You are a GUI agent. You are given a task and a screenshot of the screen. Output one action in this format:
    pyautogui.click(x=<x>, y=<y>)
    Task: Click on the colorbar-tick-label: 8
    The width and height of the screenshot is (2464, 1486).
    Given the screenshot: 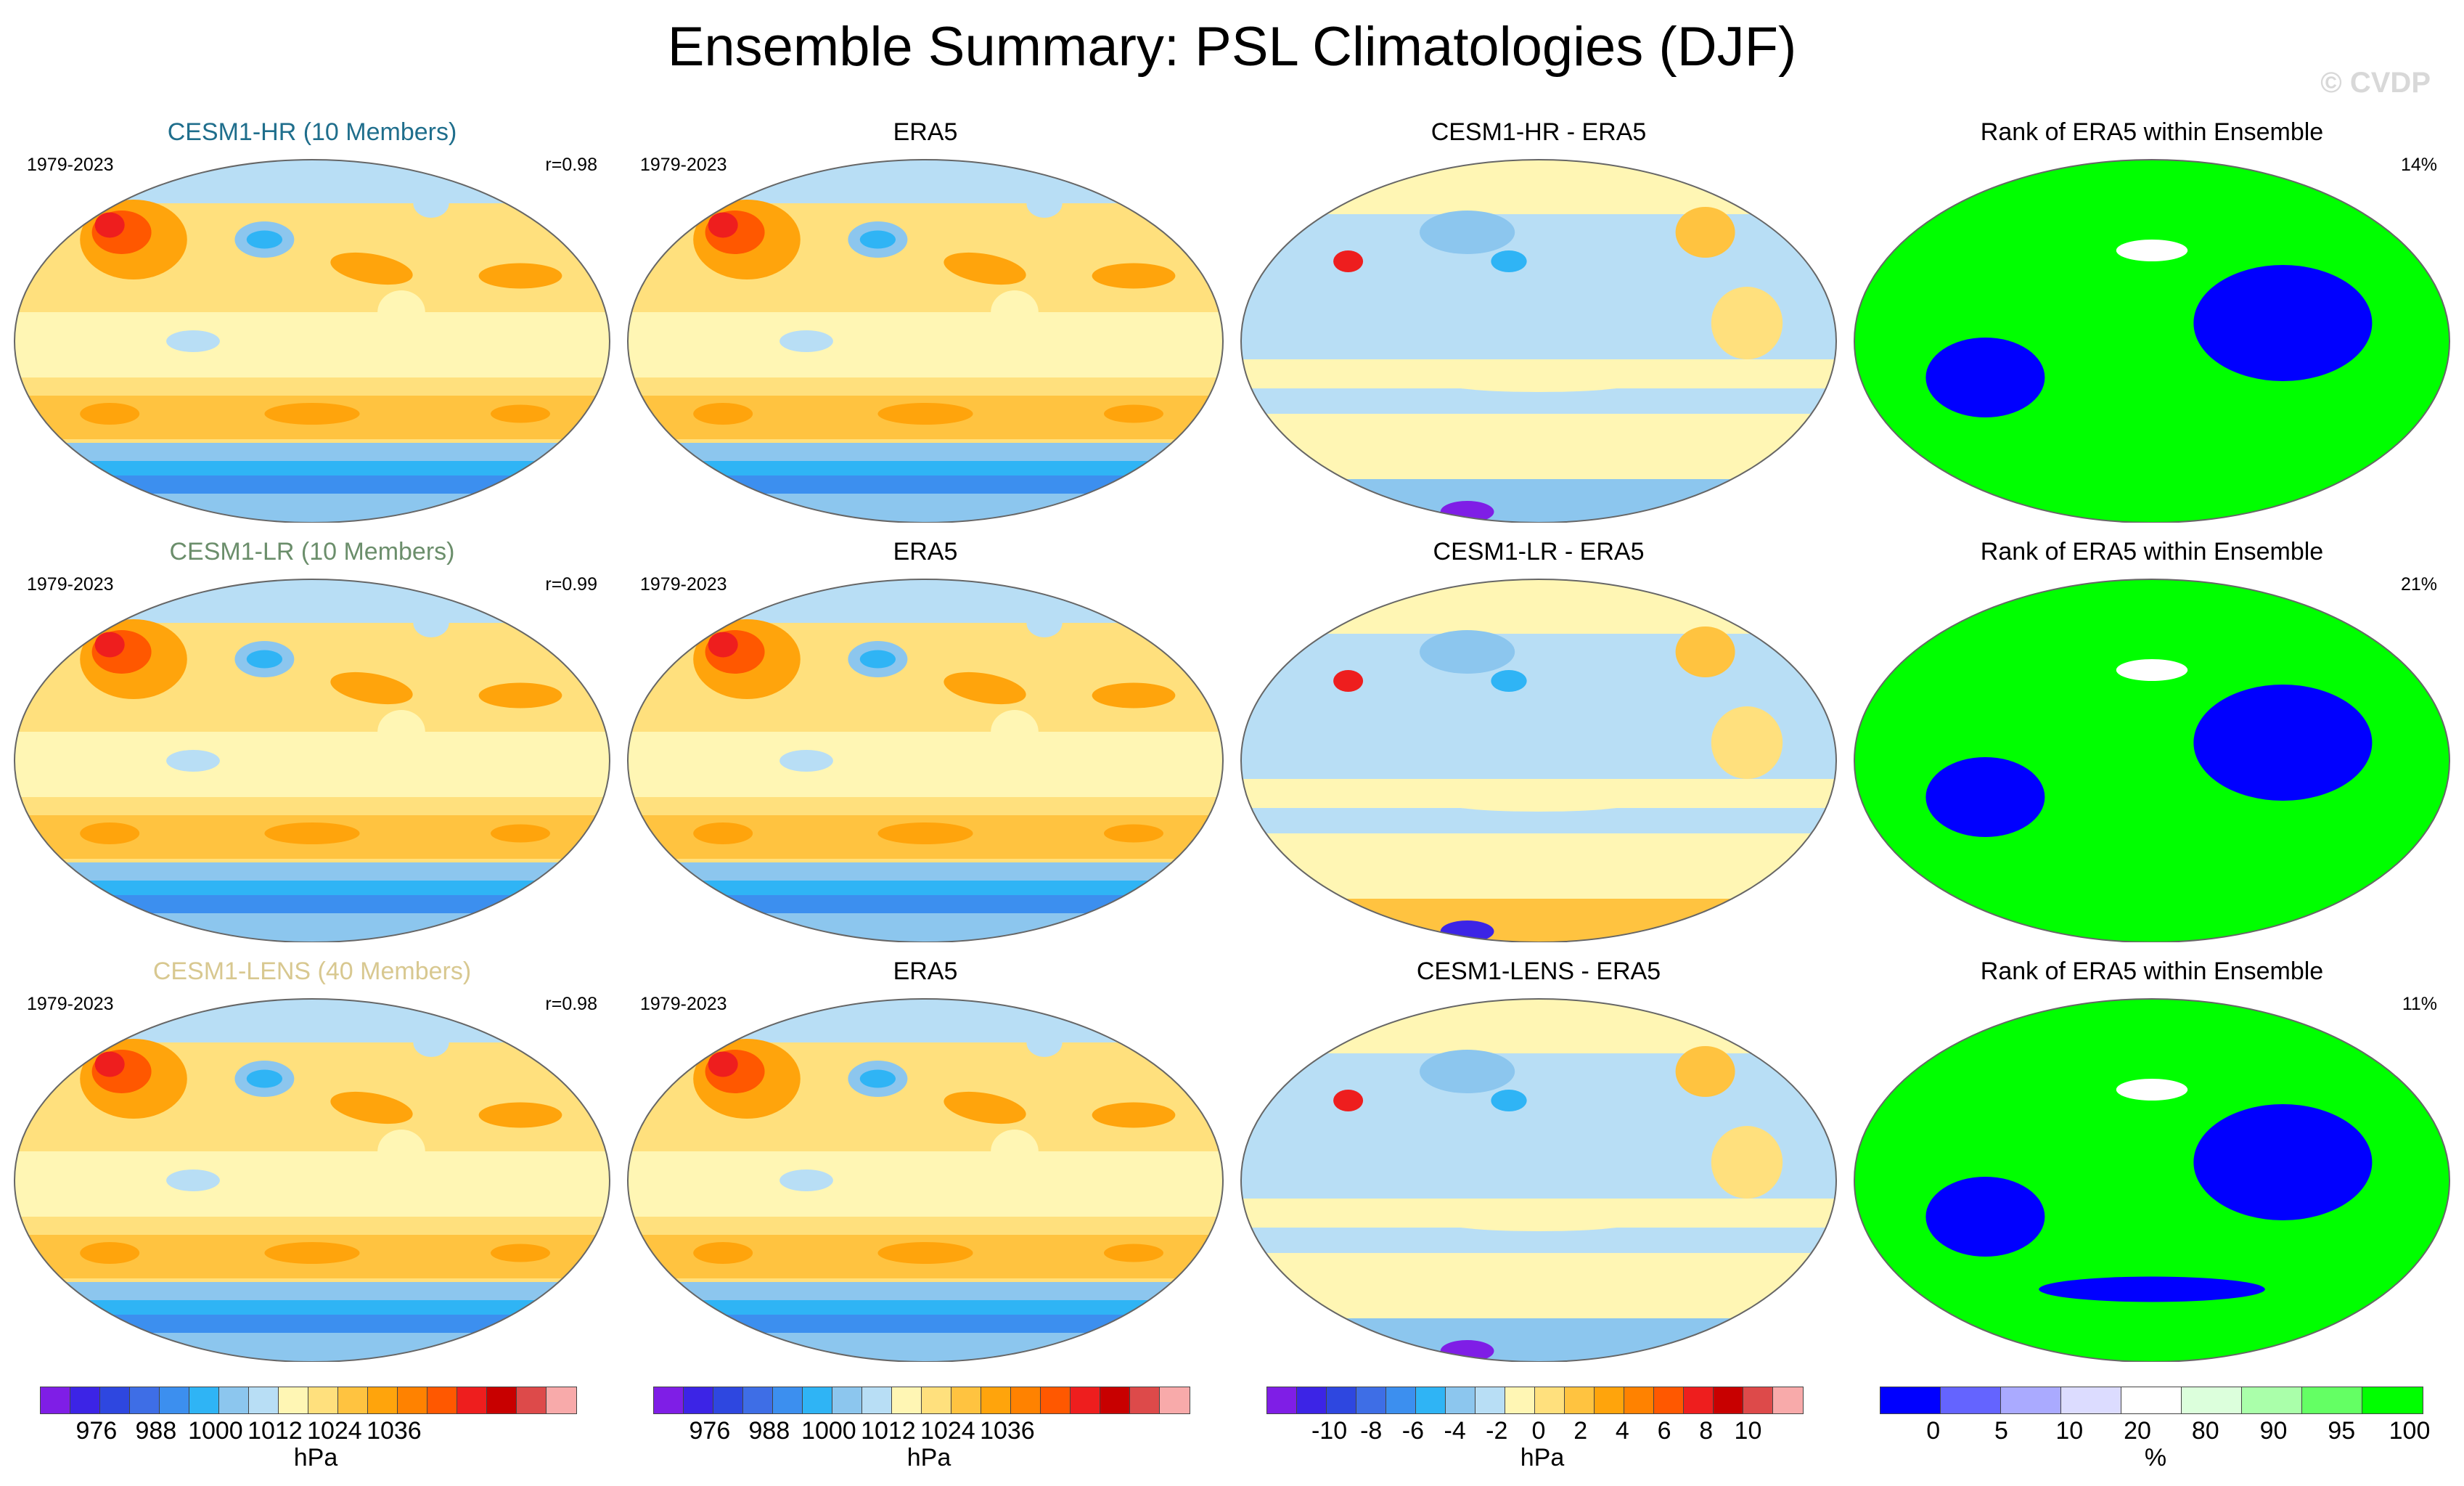 What is the action you would take?
    pyautogui.click(x=1706, y=1431)
    